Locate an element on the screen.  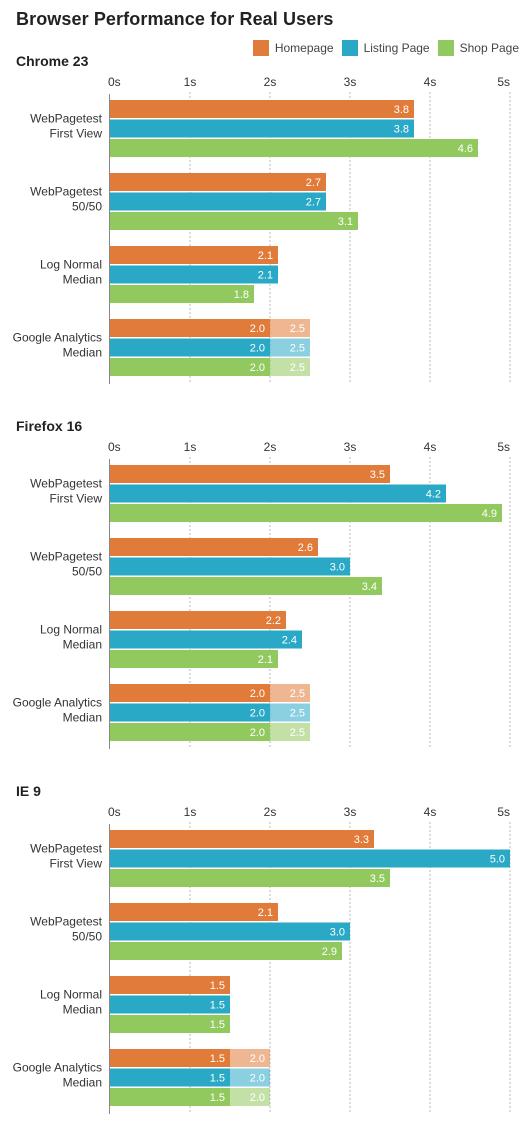
x-tick-label-firefox-16-2: 2s is located at coordinates (270, 447).